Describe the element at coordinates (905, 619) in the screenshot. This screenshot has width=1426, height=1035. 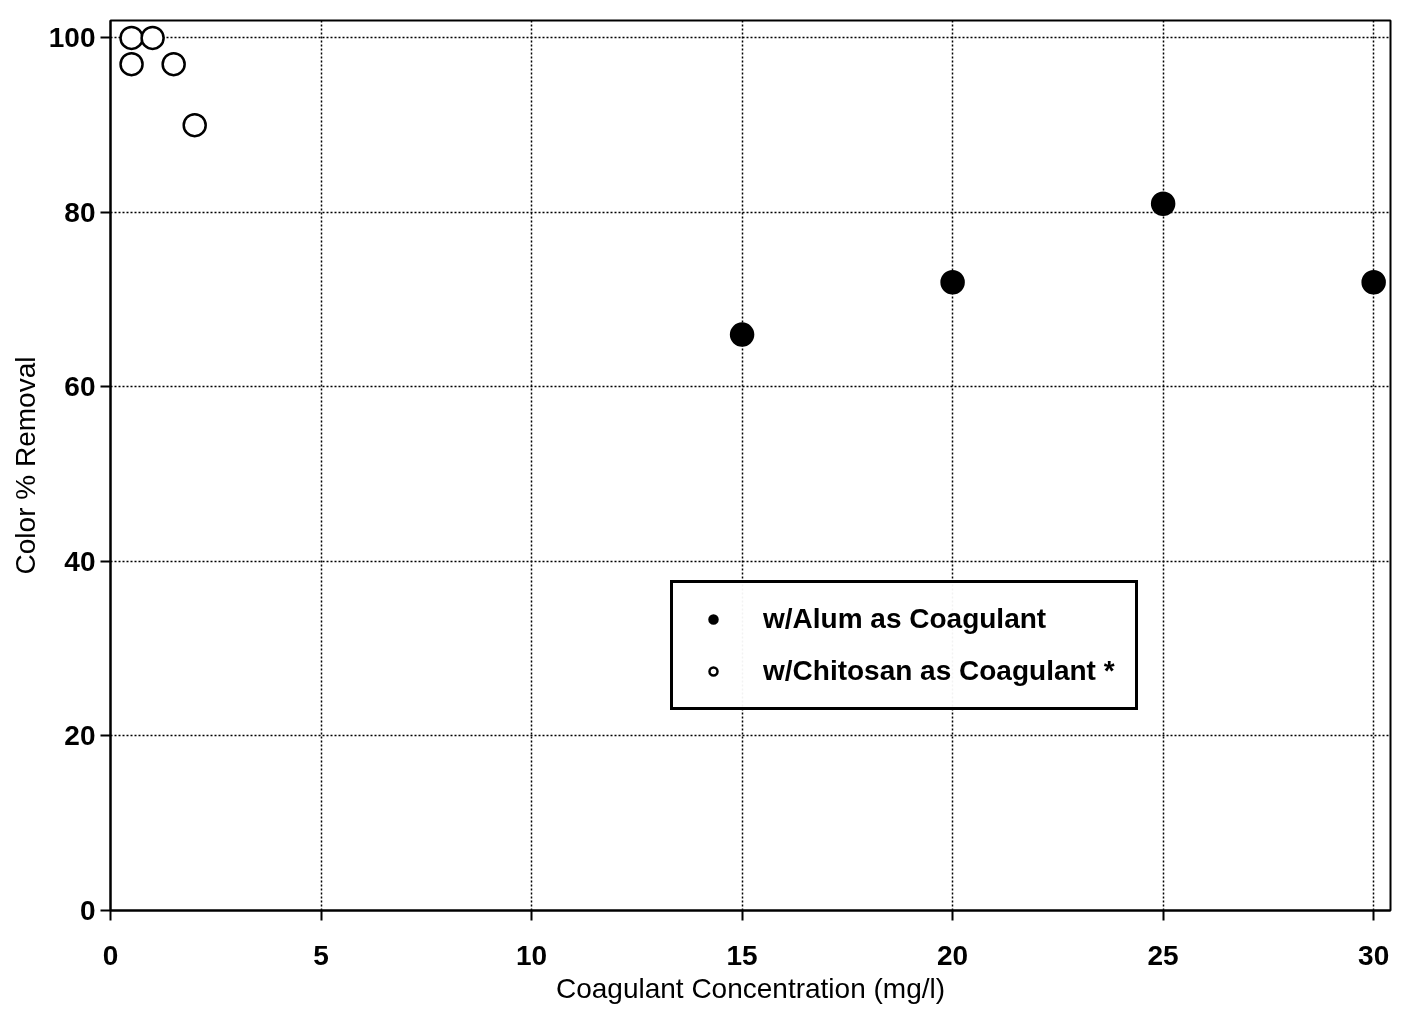
I see `legend-label: w/Alum as Coagulant` at that location.